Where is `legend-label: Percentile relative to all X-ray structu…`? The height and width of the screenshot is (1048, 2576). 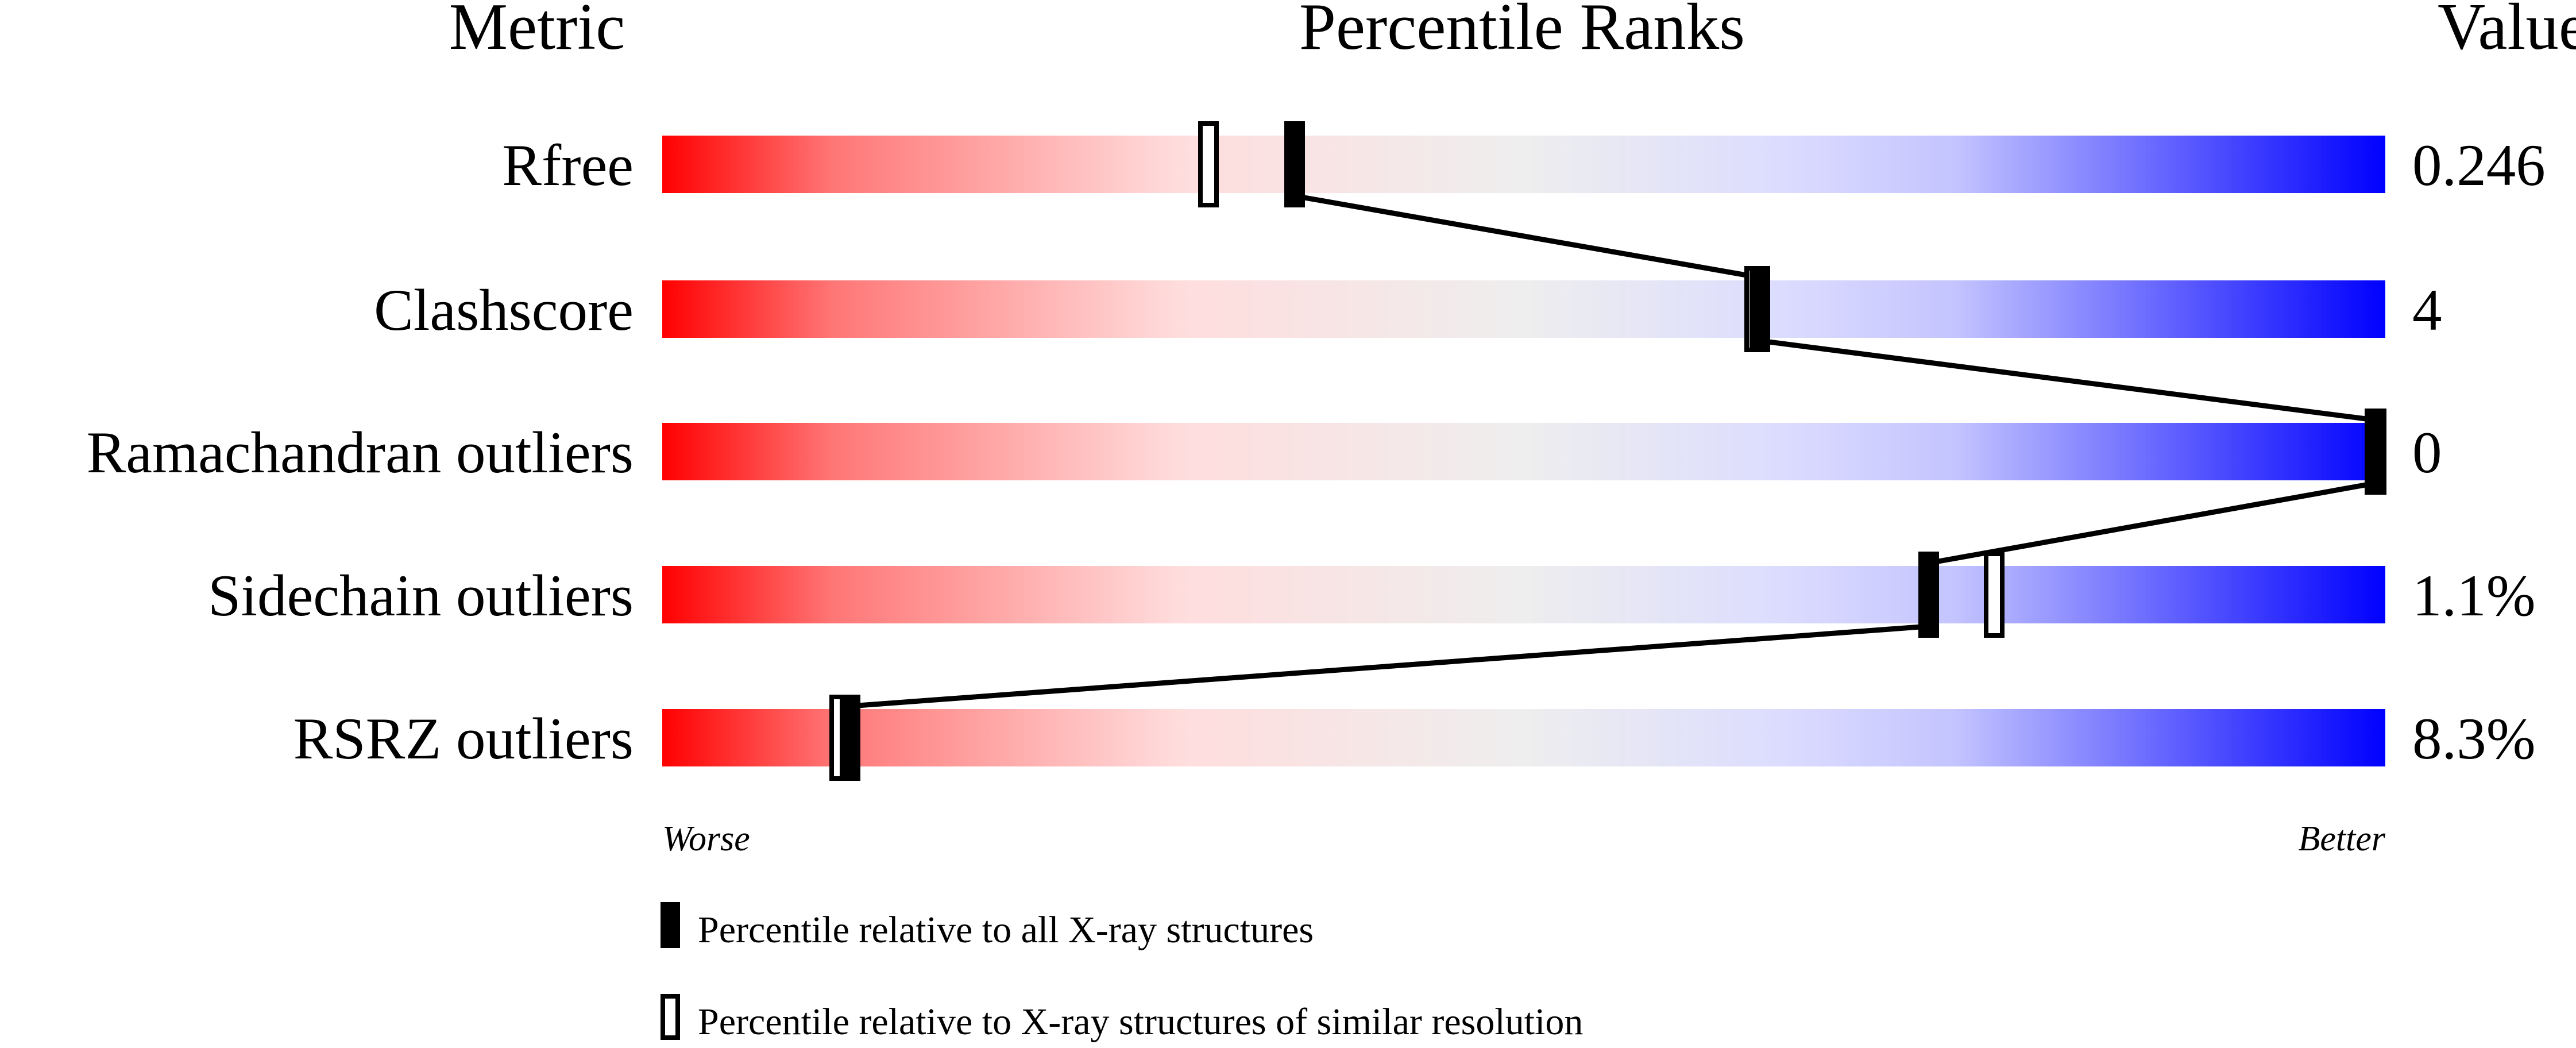
legend-label: Percentile relative to all X-ray structu… is located at coordinates (1006, 930).